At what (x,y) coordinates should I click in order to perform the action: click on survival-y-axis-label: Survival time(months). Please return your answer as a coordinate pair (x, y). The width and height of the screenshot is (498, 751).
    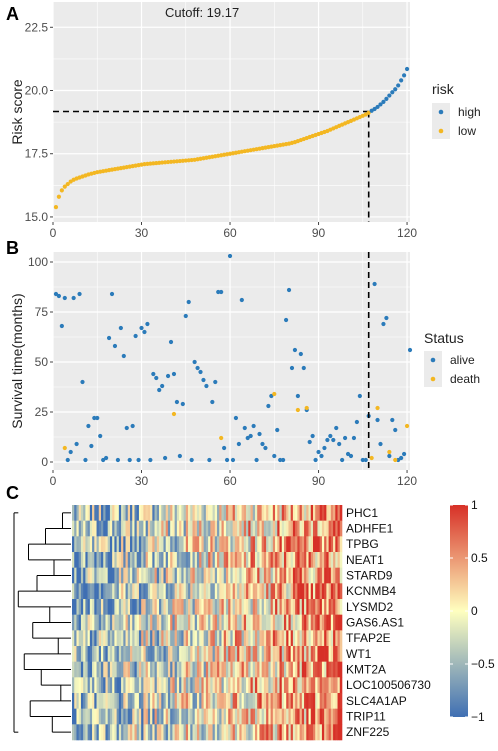
    Looking at the image, I should click on (17, 360).